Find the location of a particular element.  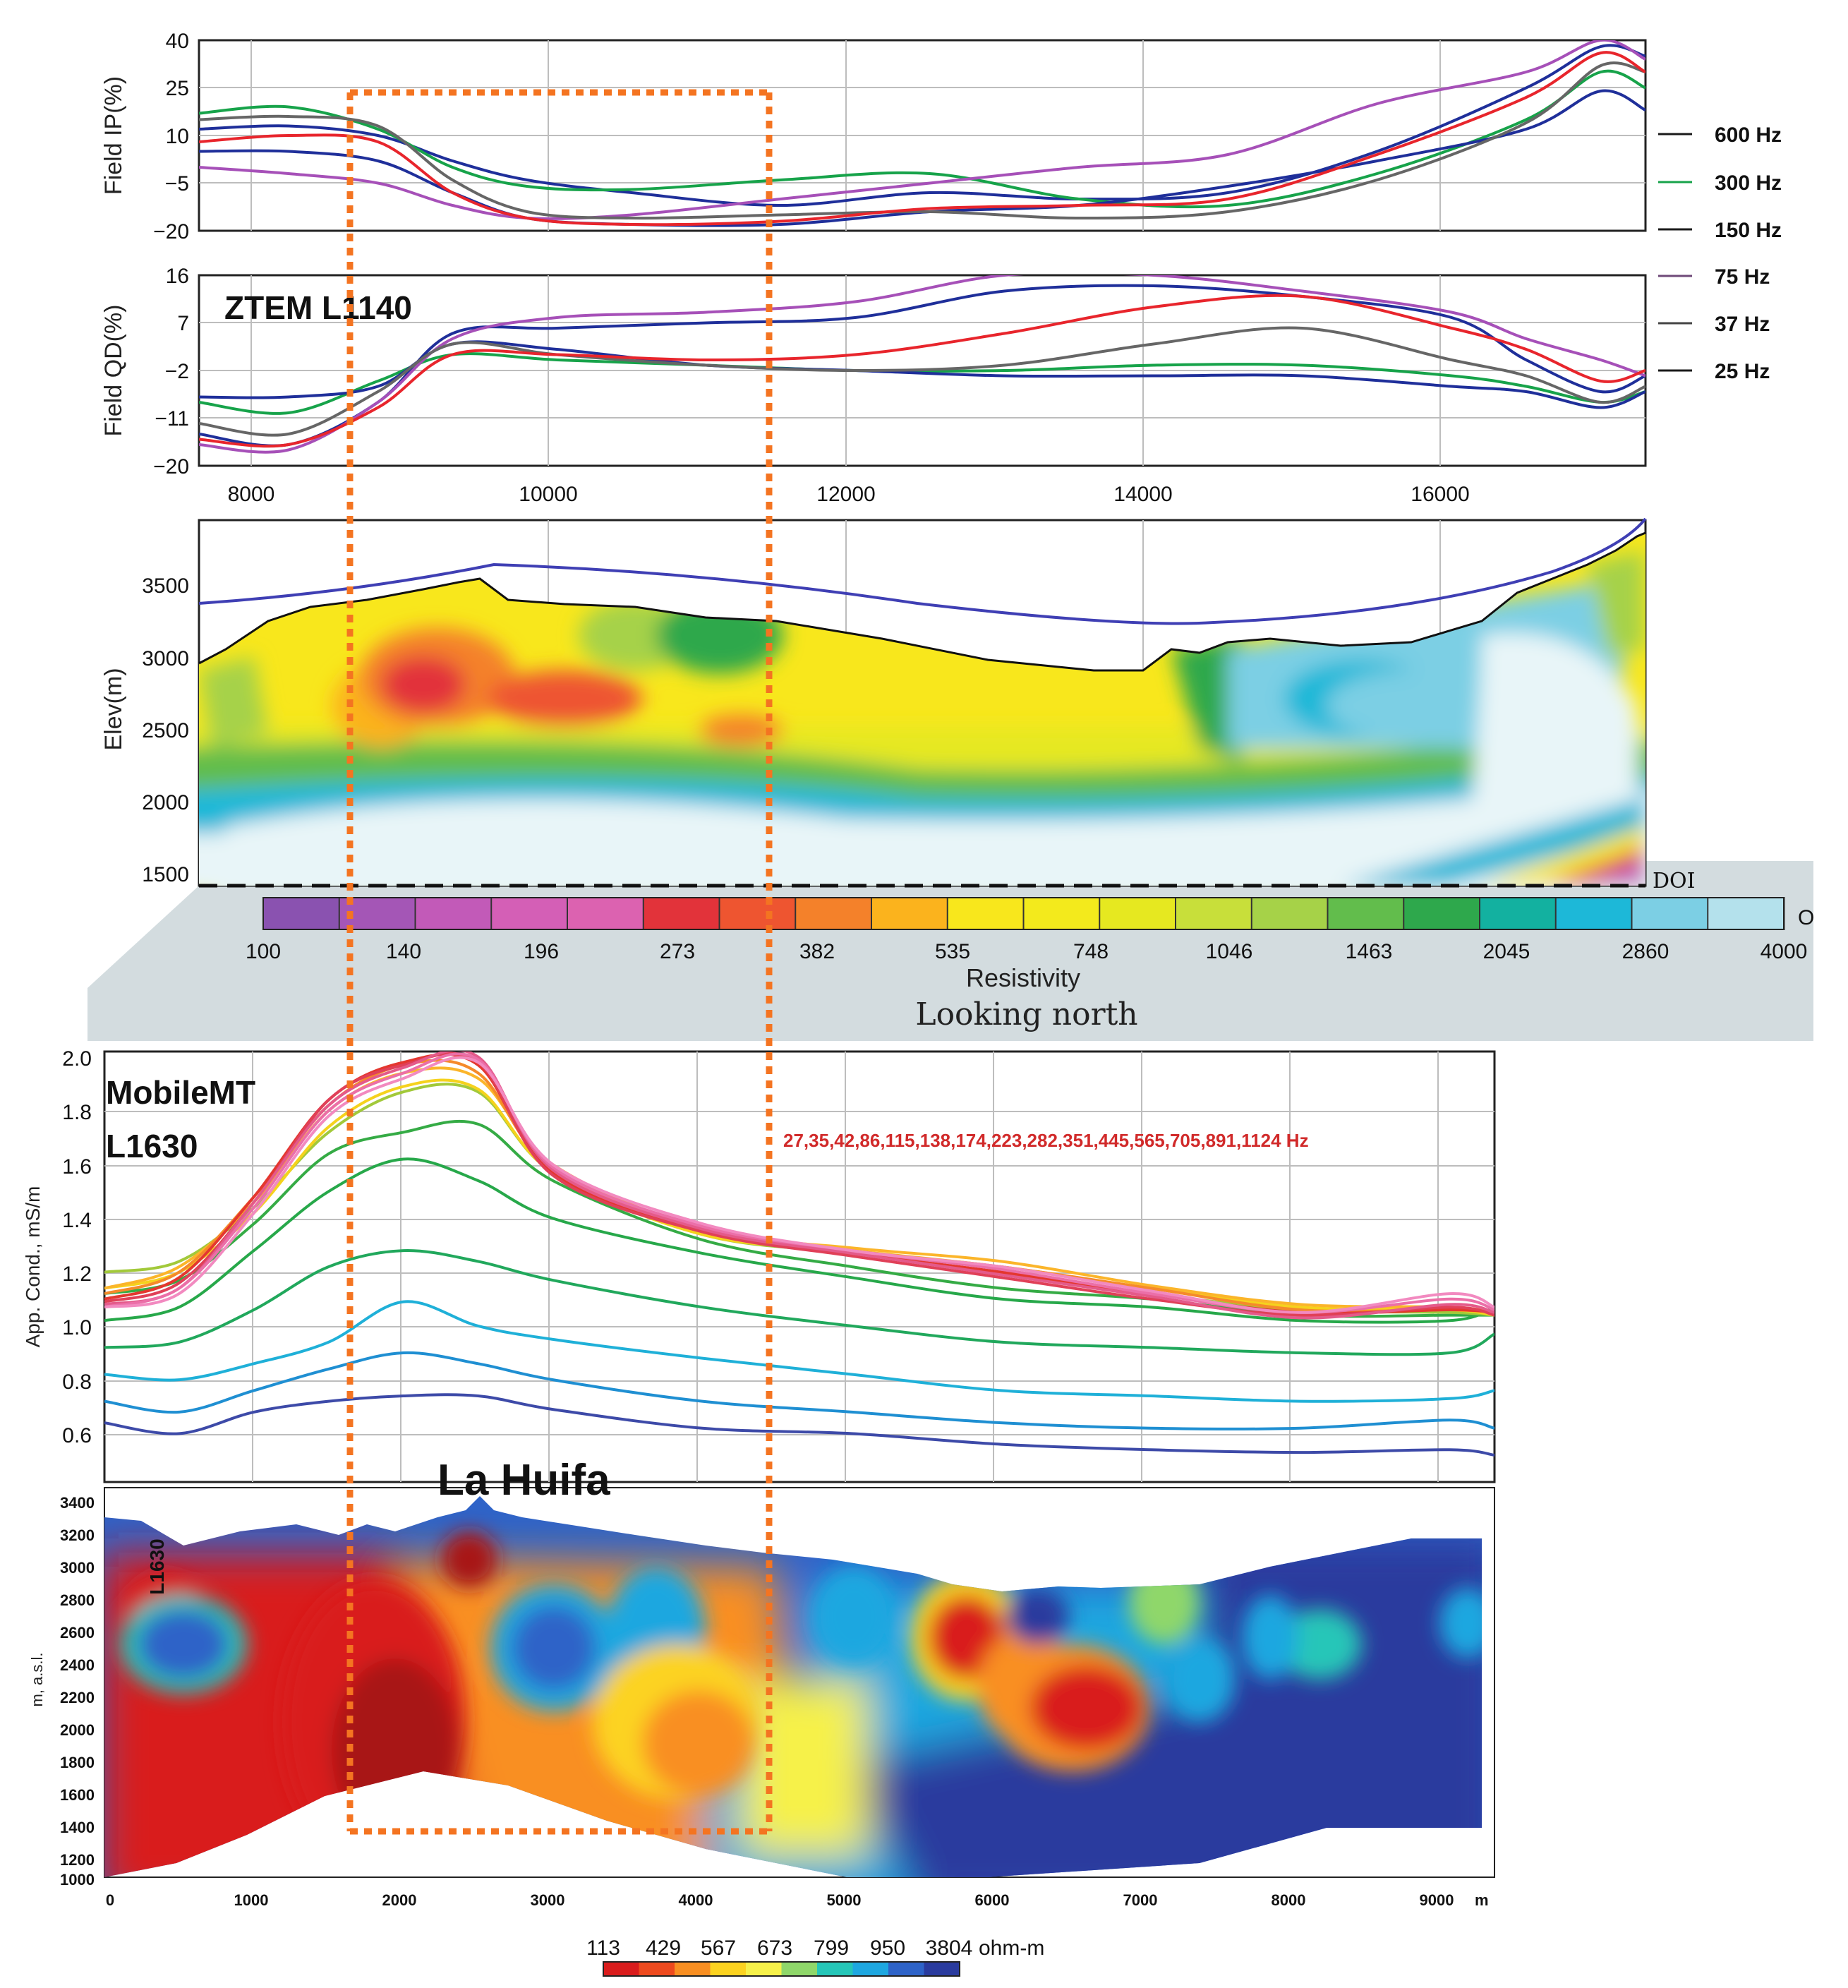

ztem-section-y-ticks: 3500 3000 2500 2000 1500 is located at coordinates (165, 730).